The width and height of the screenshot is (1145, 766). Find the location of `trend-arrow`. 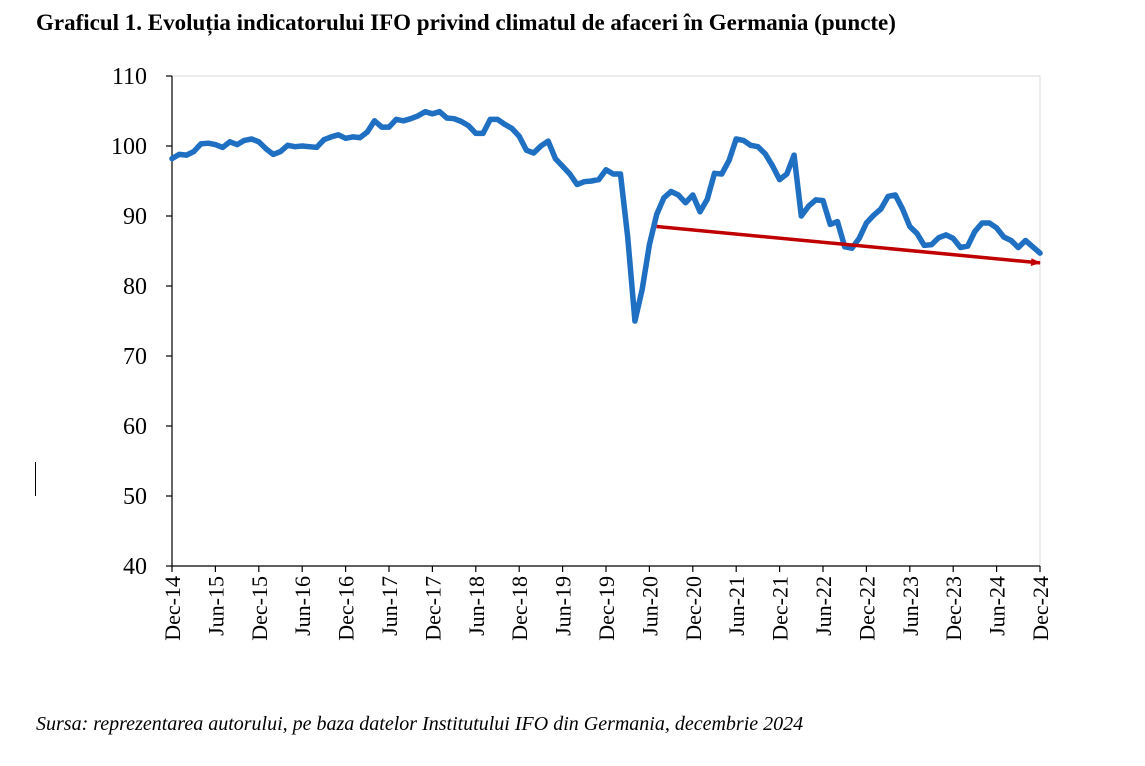

trend-arrow is located at coordinates (848, 245).